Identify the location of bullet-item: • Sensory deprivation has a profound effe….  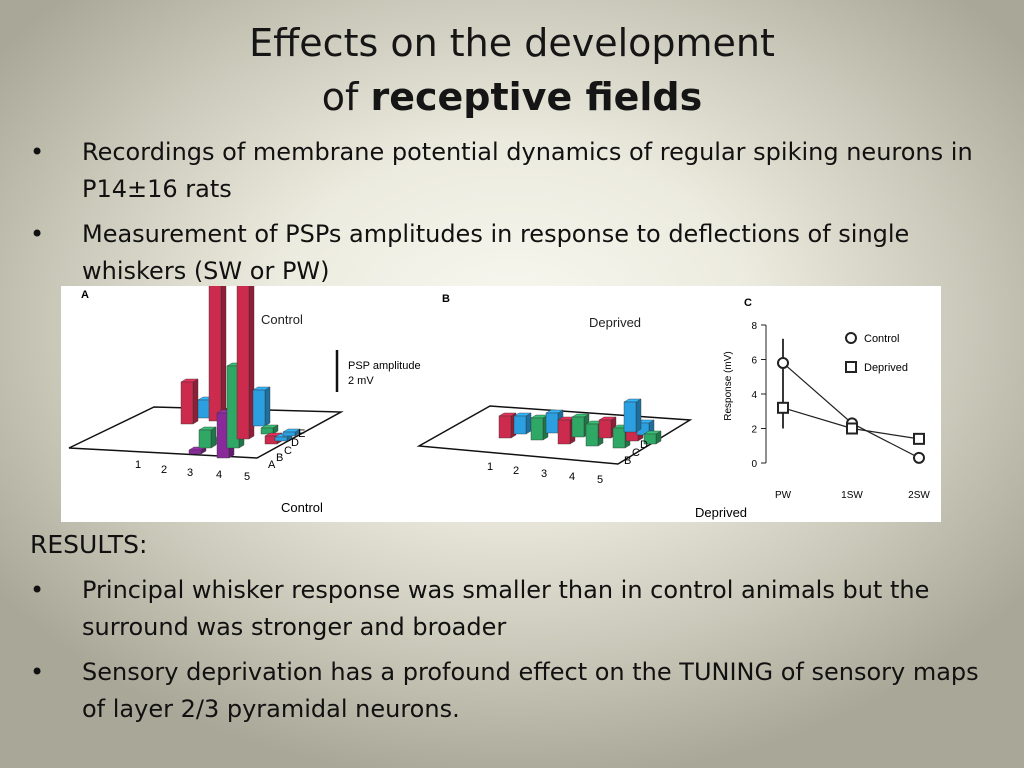
(510, 691).